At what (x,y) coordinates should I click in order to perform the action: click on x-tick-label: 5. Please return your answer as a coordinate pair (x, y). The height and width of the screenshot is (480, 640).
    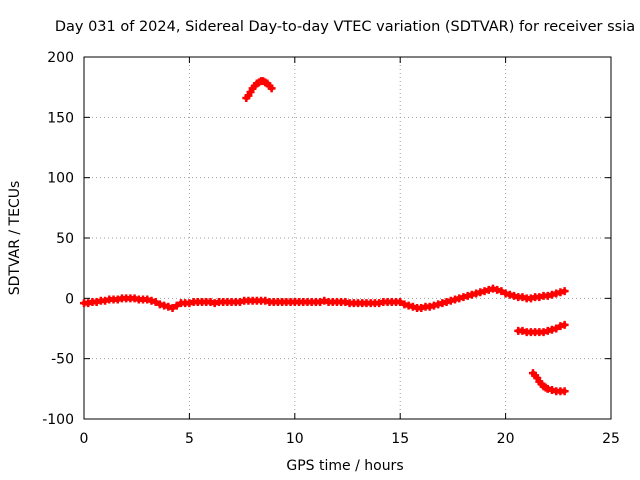
    Looking at the image, I should click on (189, 439).